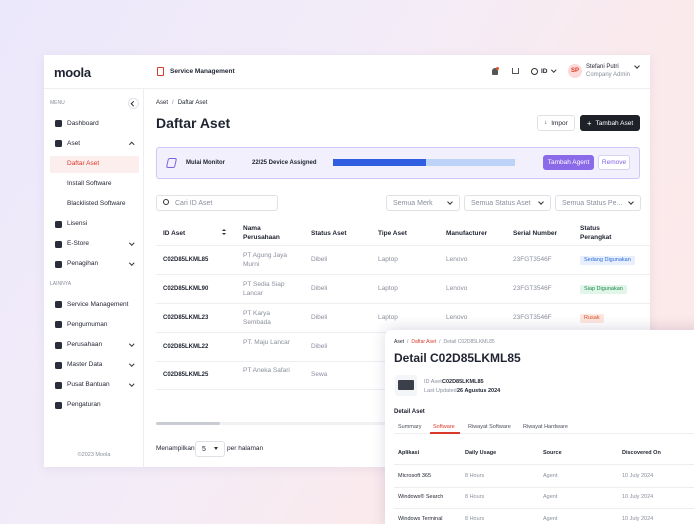 The width and height of the screenshot is (694, 524). What do you see at coordinates (410, 427) in the screenshot?
I see `tab: Summary` at bounding box center [410, 427].